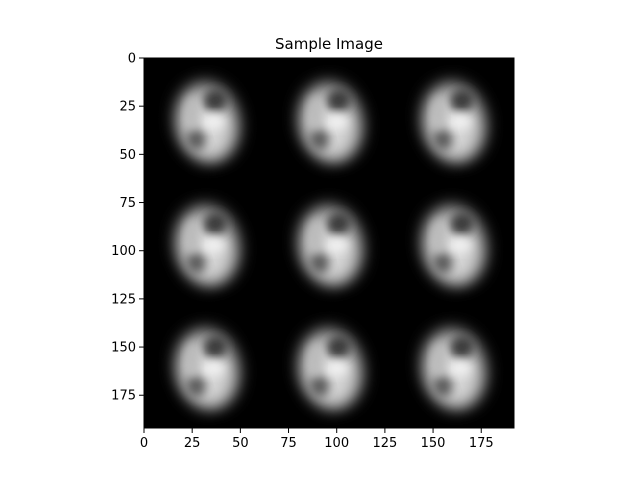 The height and width of the screenshot is (480, 640). Describe the element at coordinates (123, 299) in the screenshot. I see `y-tick-label: 125` at that location.